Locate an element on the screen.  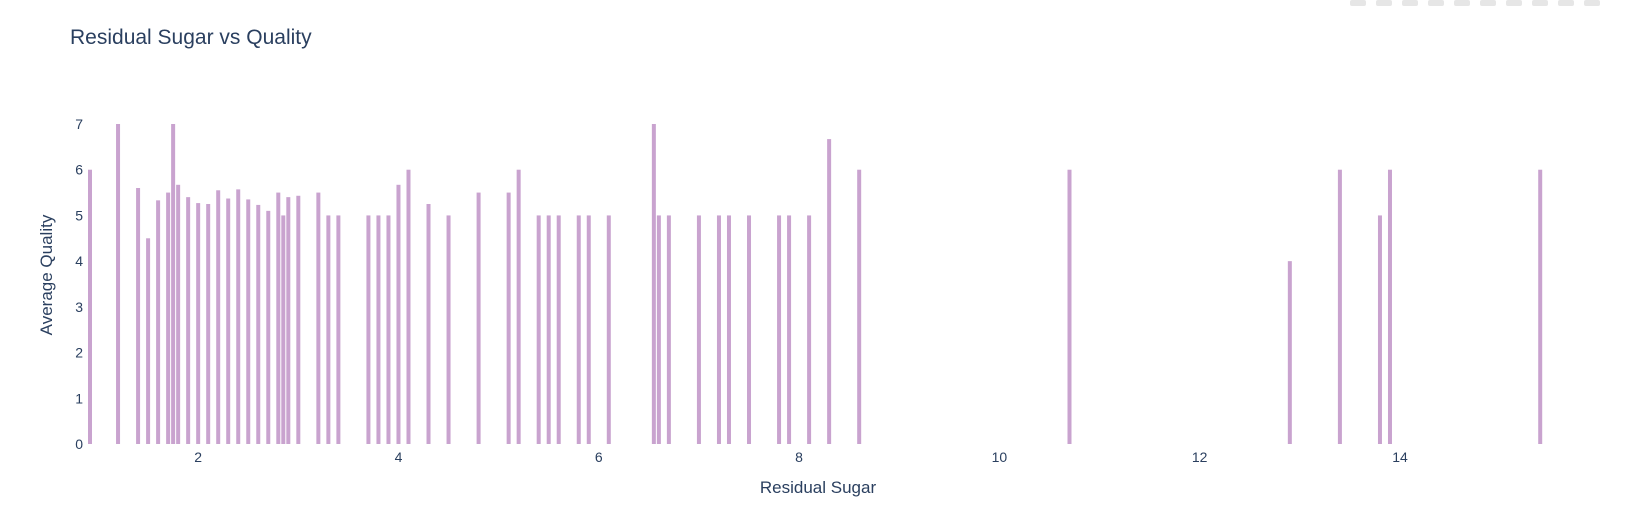
camera-icon is located at coordinates (1358, 3).